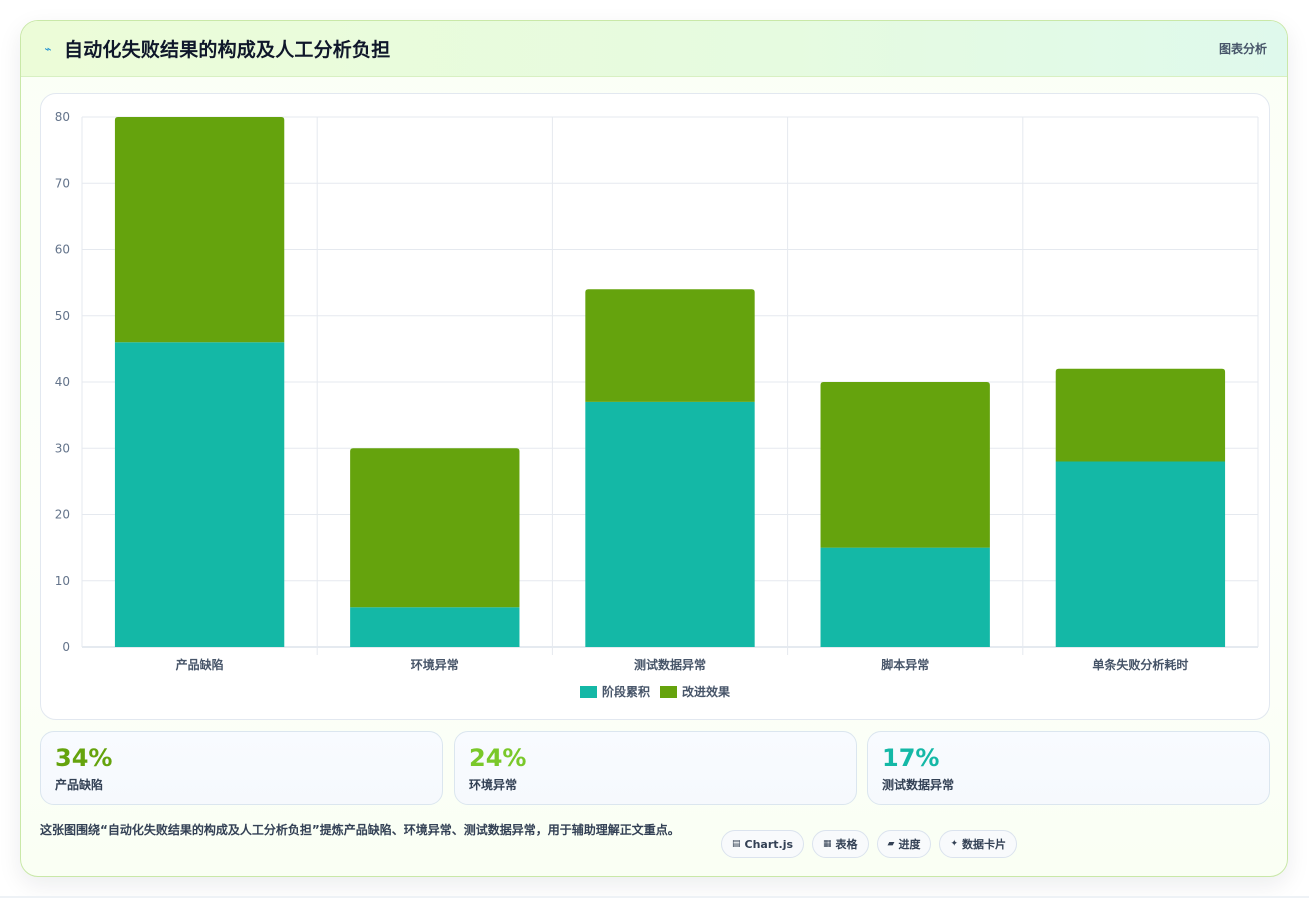  I want to click on chip-data-card: ✦ 数据卡片, so click(978, 844).